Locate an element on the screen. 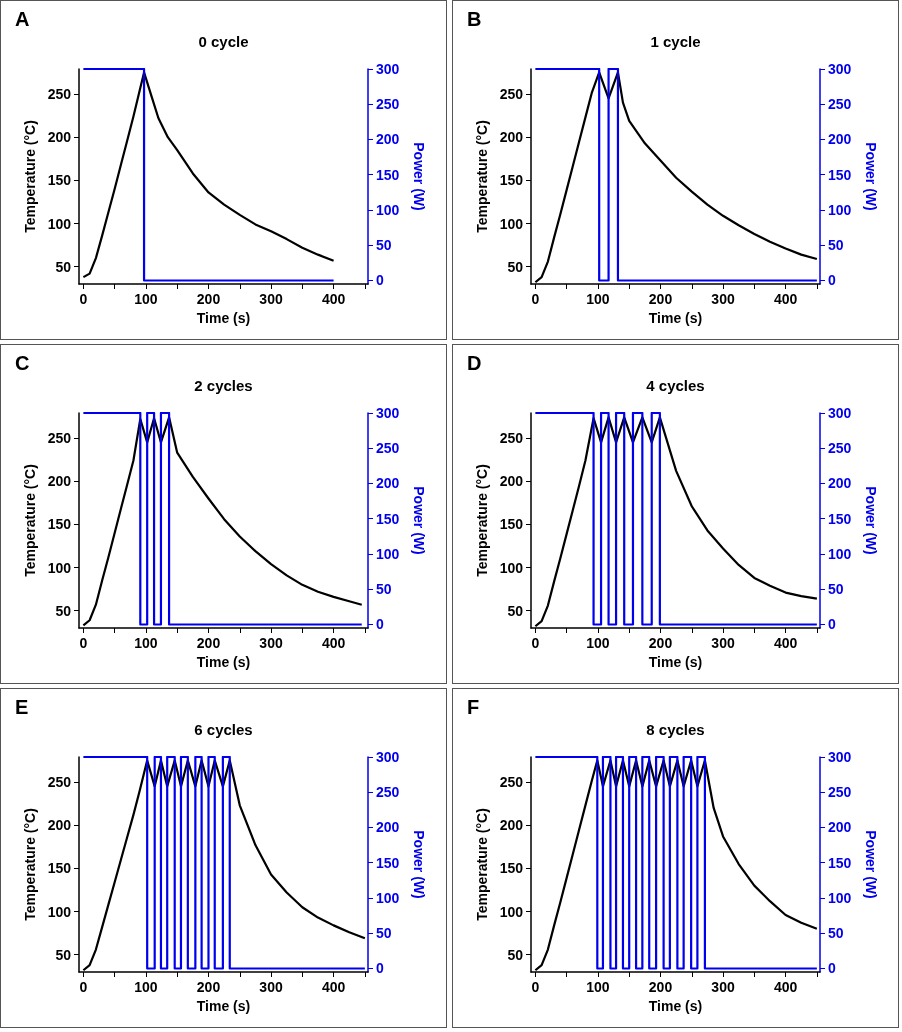 The width and height of the screenshot is (902, 1032). chart-title: 8 cycles is located at coordinates (675, 729).